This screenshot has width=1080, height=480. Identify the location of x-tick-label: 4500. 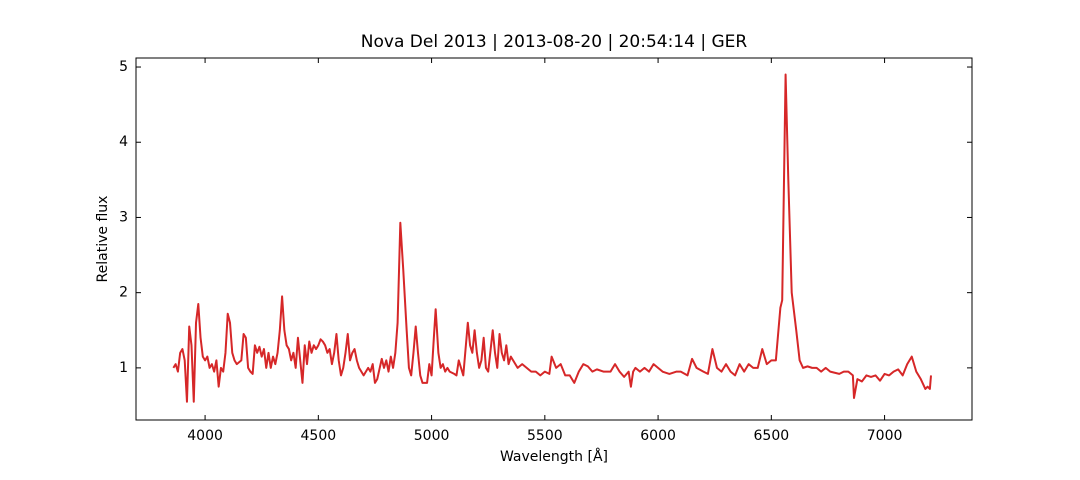
(319, 436).